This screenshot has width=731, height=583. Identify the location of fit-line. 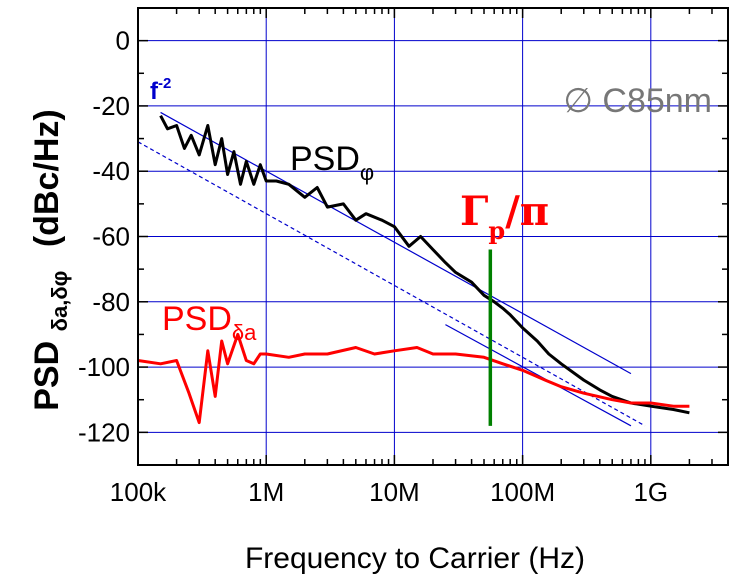
(538, 375).